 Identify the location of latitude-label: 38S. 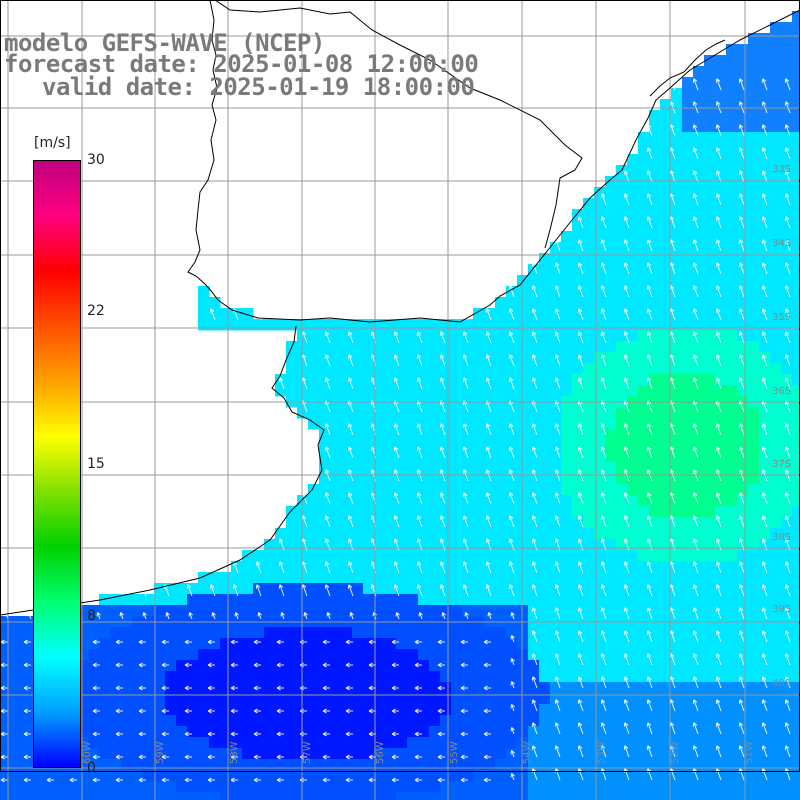
(781, 537).